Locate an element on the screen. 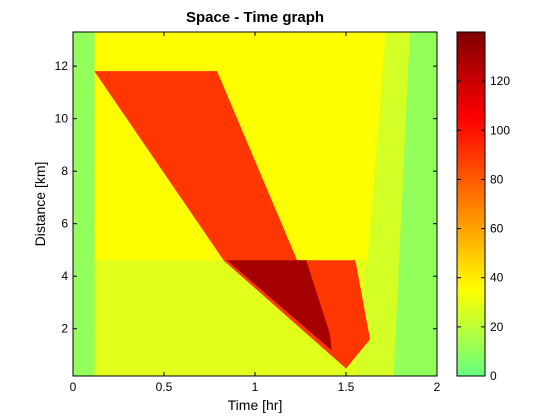  region-right-transition is located at coordinates (382, 204).